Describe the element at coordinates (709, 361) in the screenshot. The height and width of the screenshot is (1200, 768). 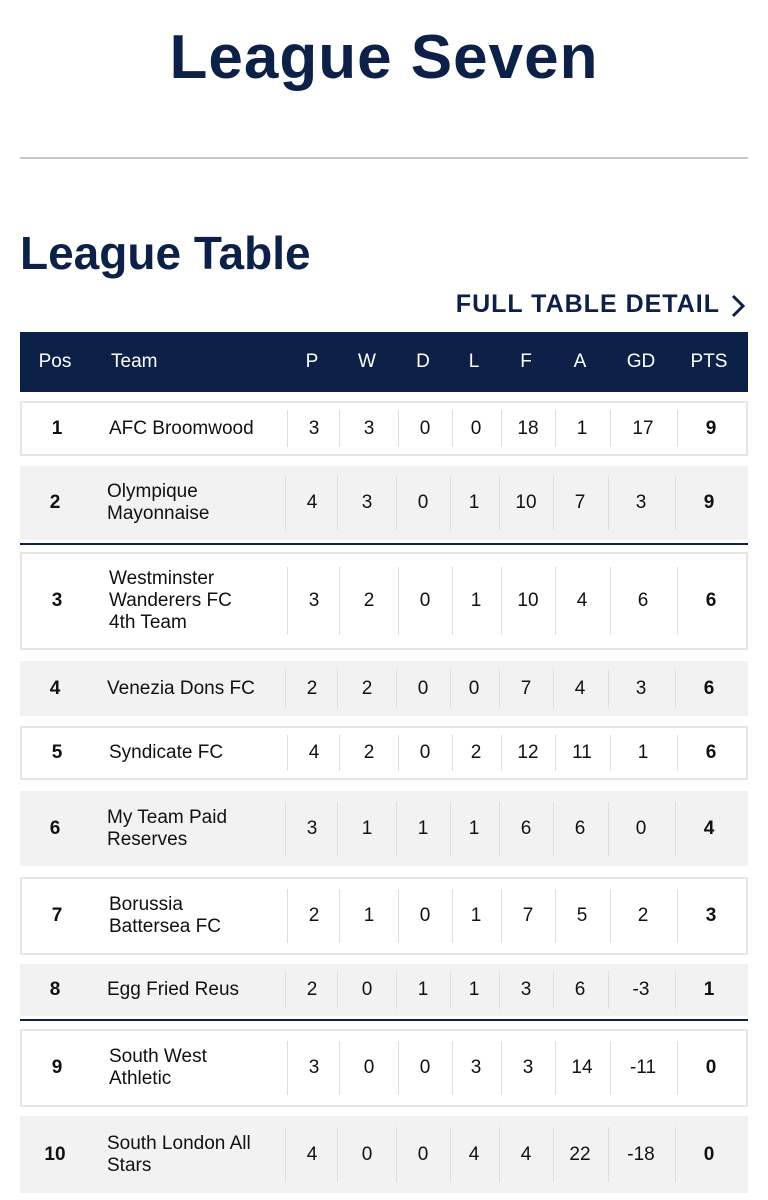
I see `column-header: PTS` at that location.